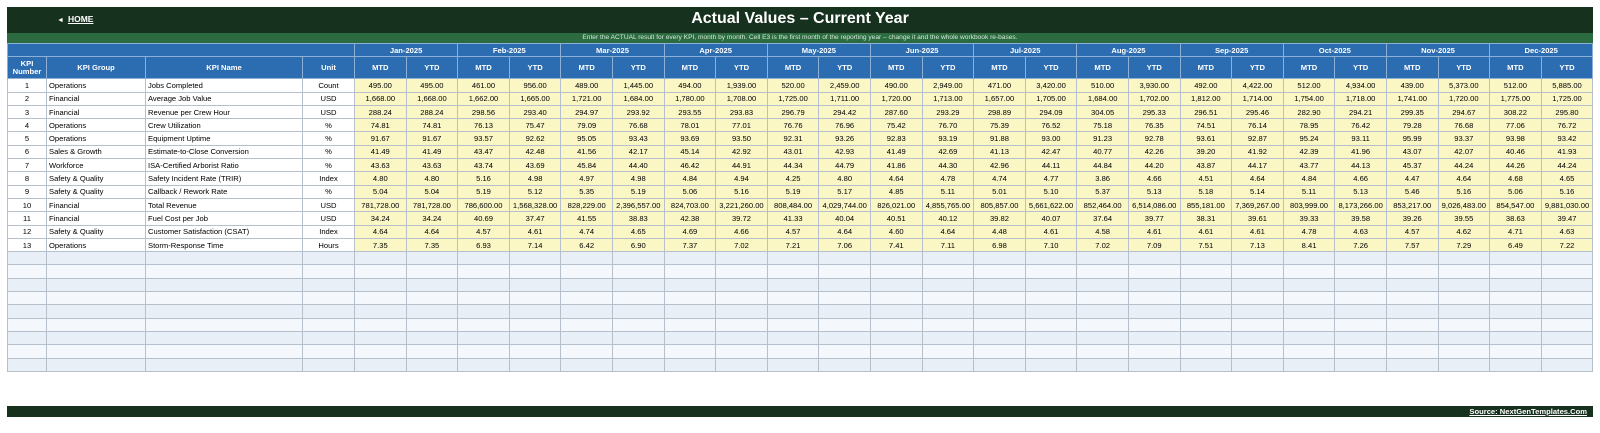 Image resolution: width=1600 pixels, height=433 pixels. Describe the element at coordinates (741, 205) in the screenshot. I see `ytd-value-cell: 3,221,260.00` at that location.